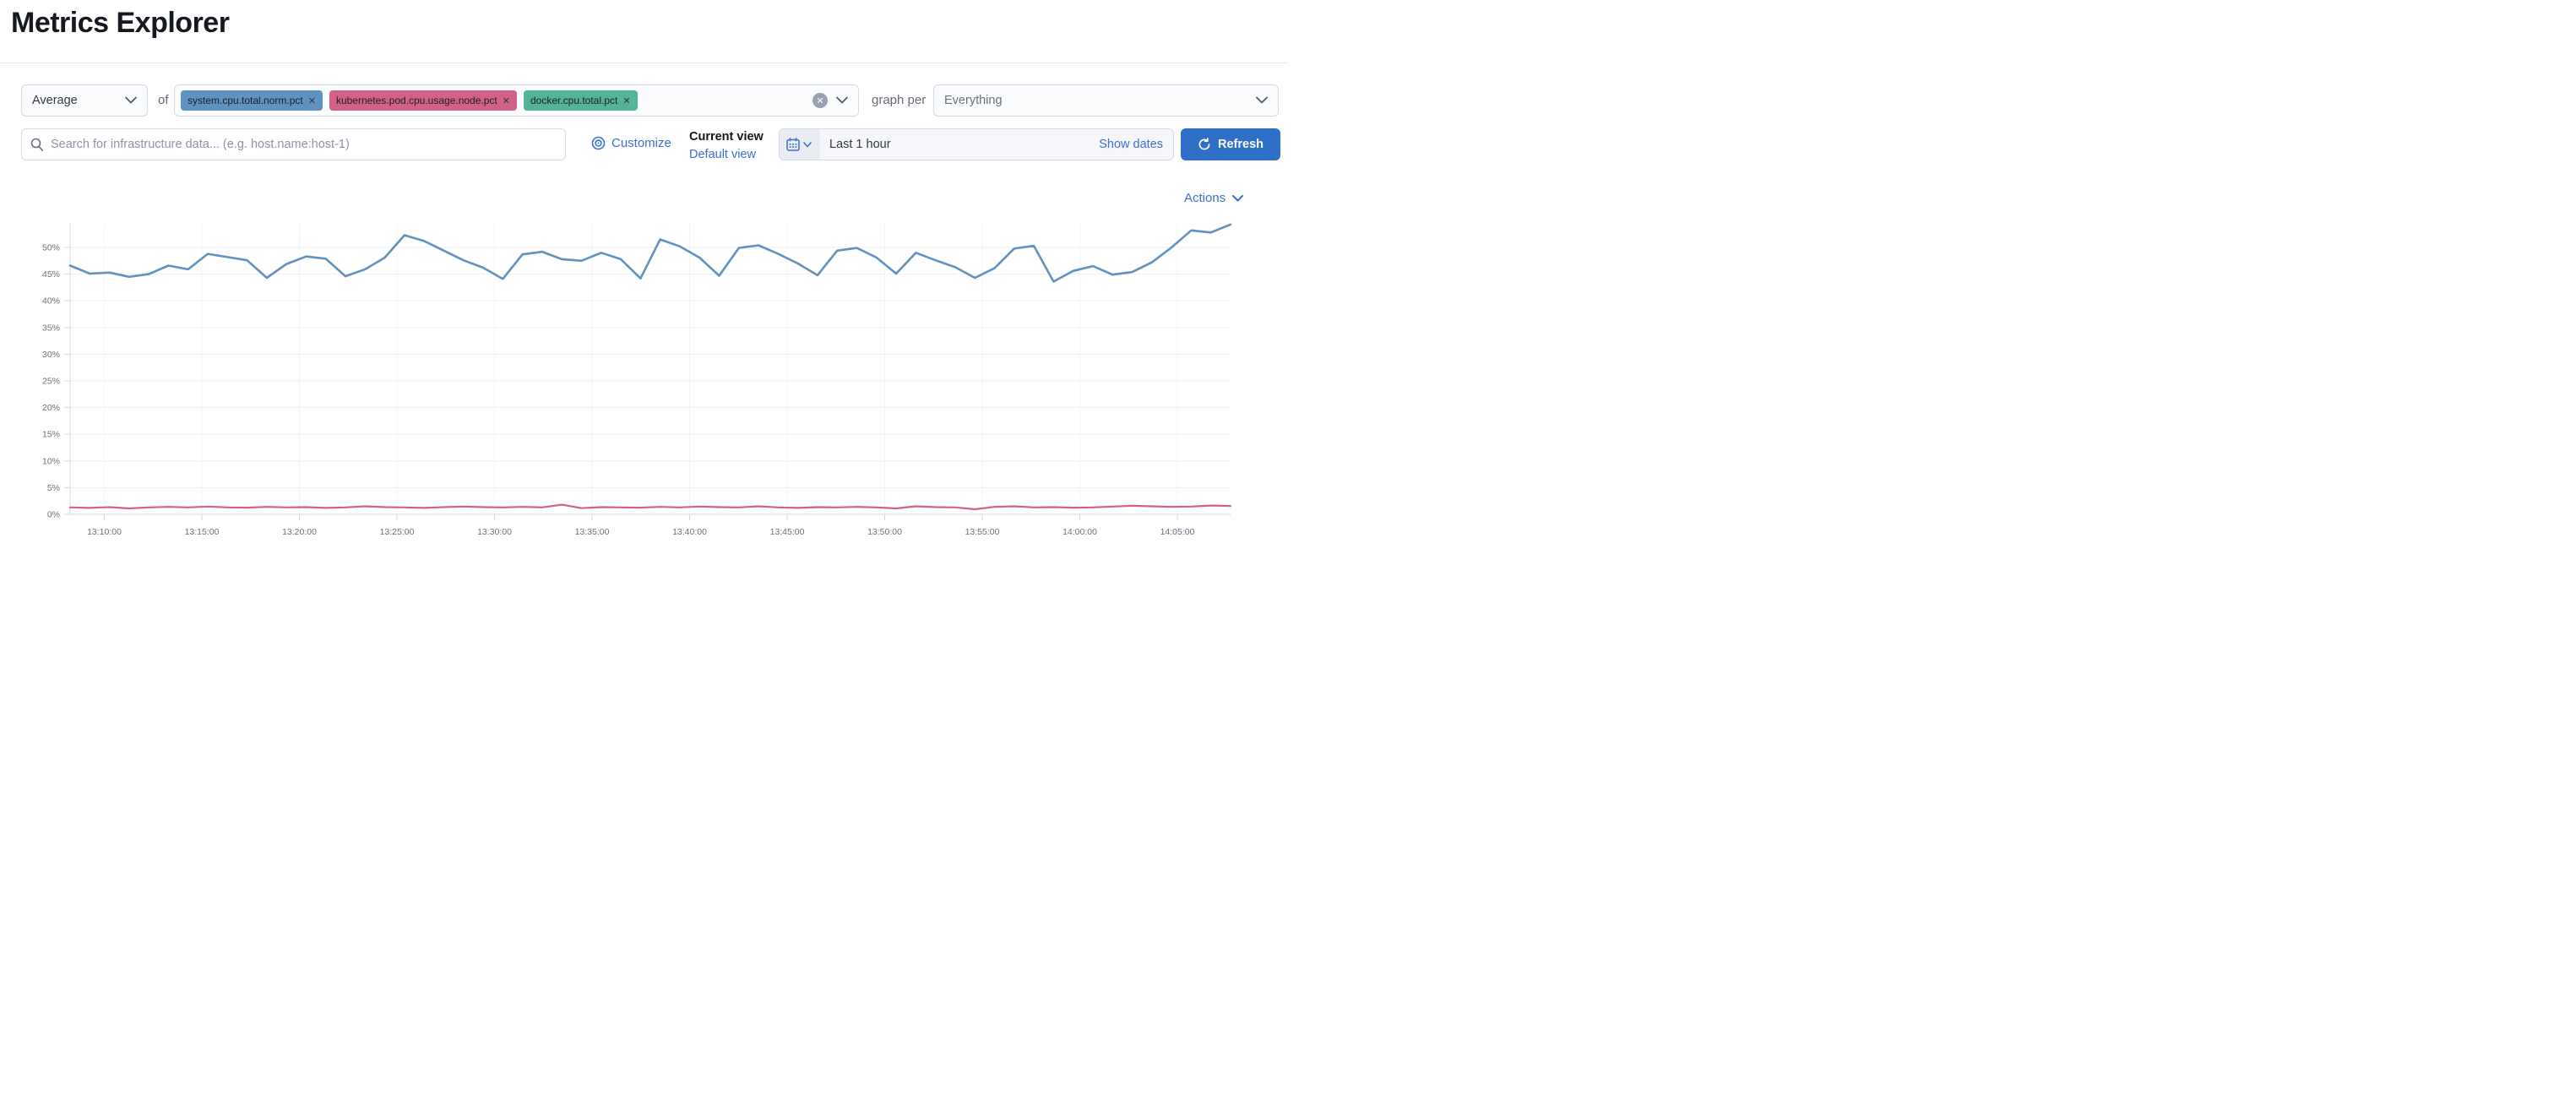 The height and width of the screenshot is (1108, 2576). What do you see at coordinates (55, 100) in the screenshot?
I see `aggregation-value: Average` at bounding box center [55, 100].